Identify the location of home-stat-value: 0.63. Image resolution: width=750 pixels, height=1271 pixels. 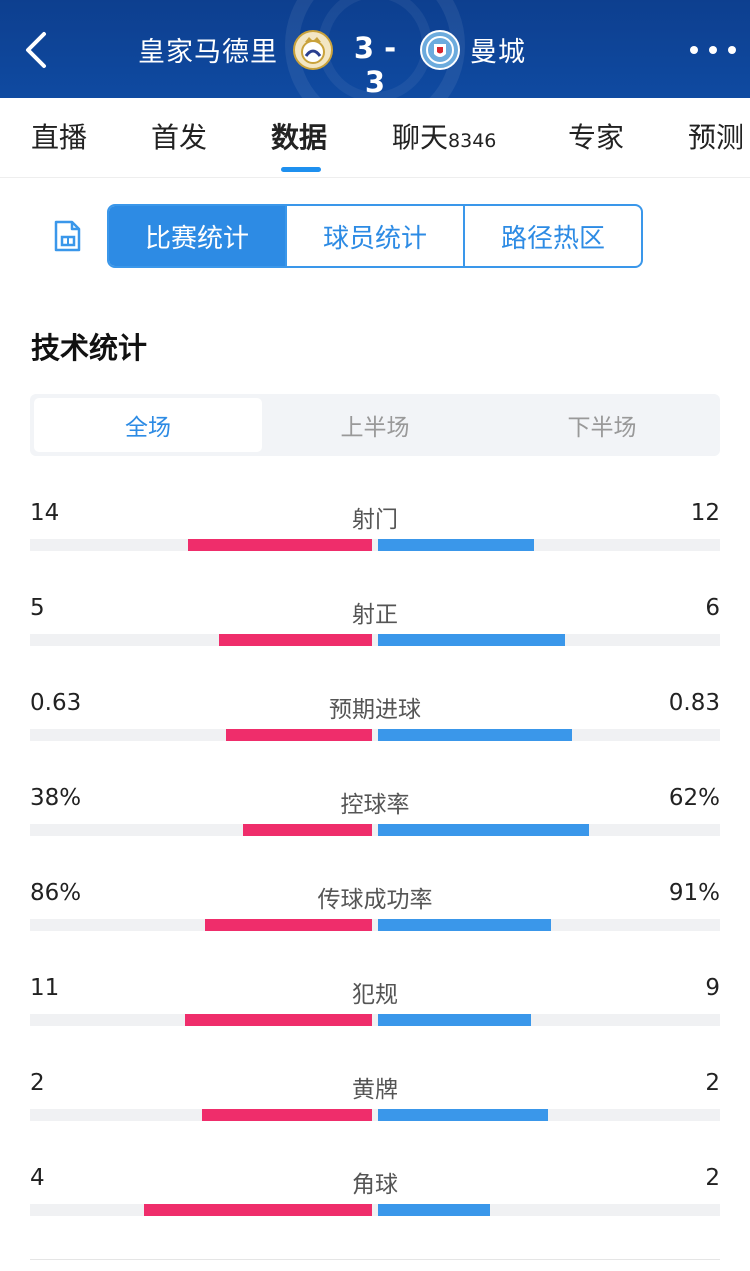
(56, 703).